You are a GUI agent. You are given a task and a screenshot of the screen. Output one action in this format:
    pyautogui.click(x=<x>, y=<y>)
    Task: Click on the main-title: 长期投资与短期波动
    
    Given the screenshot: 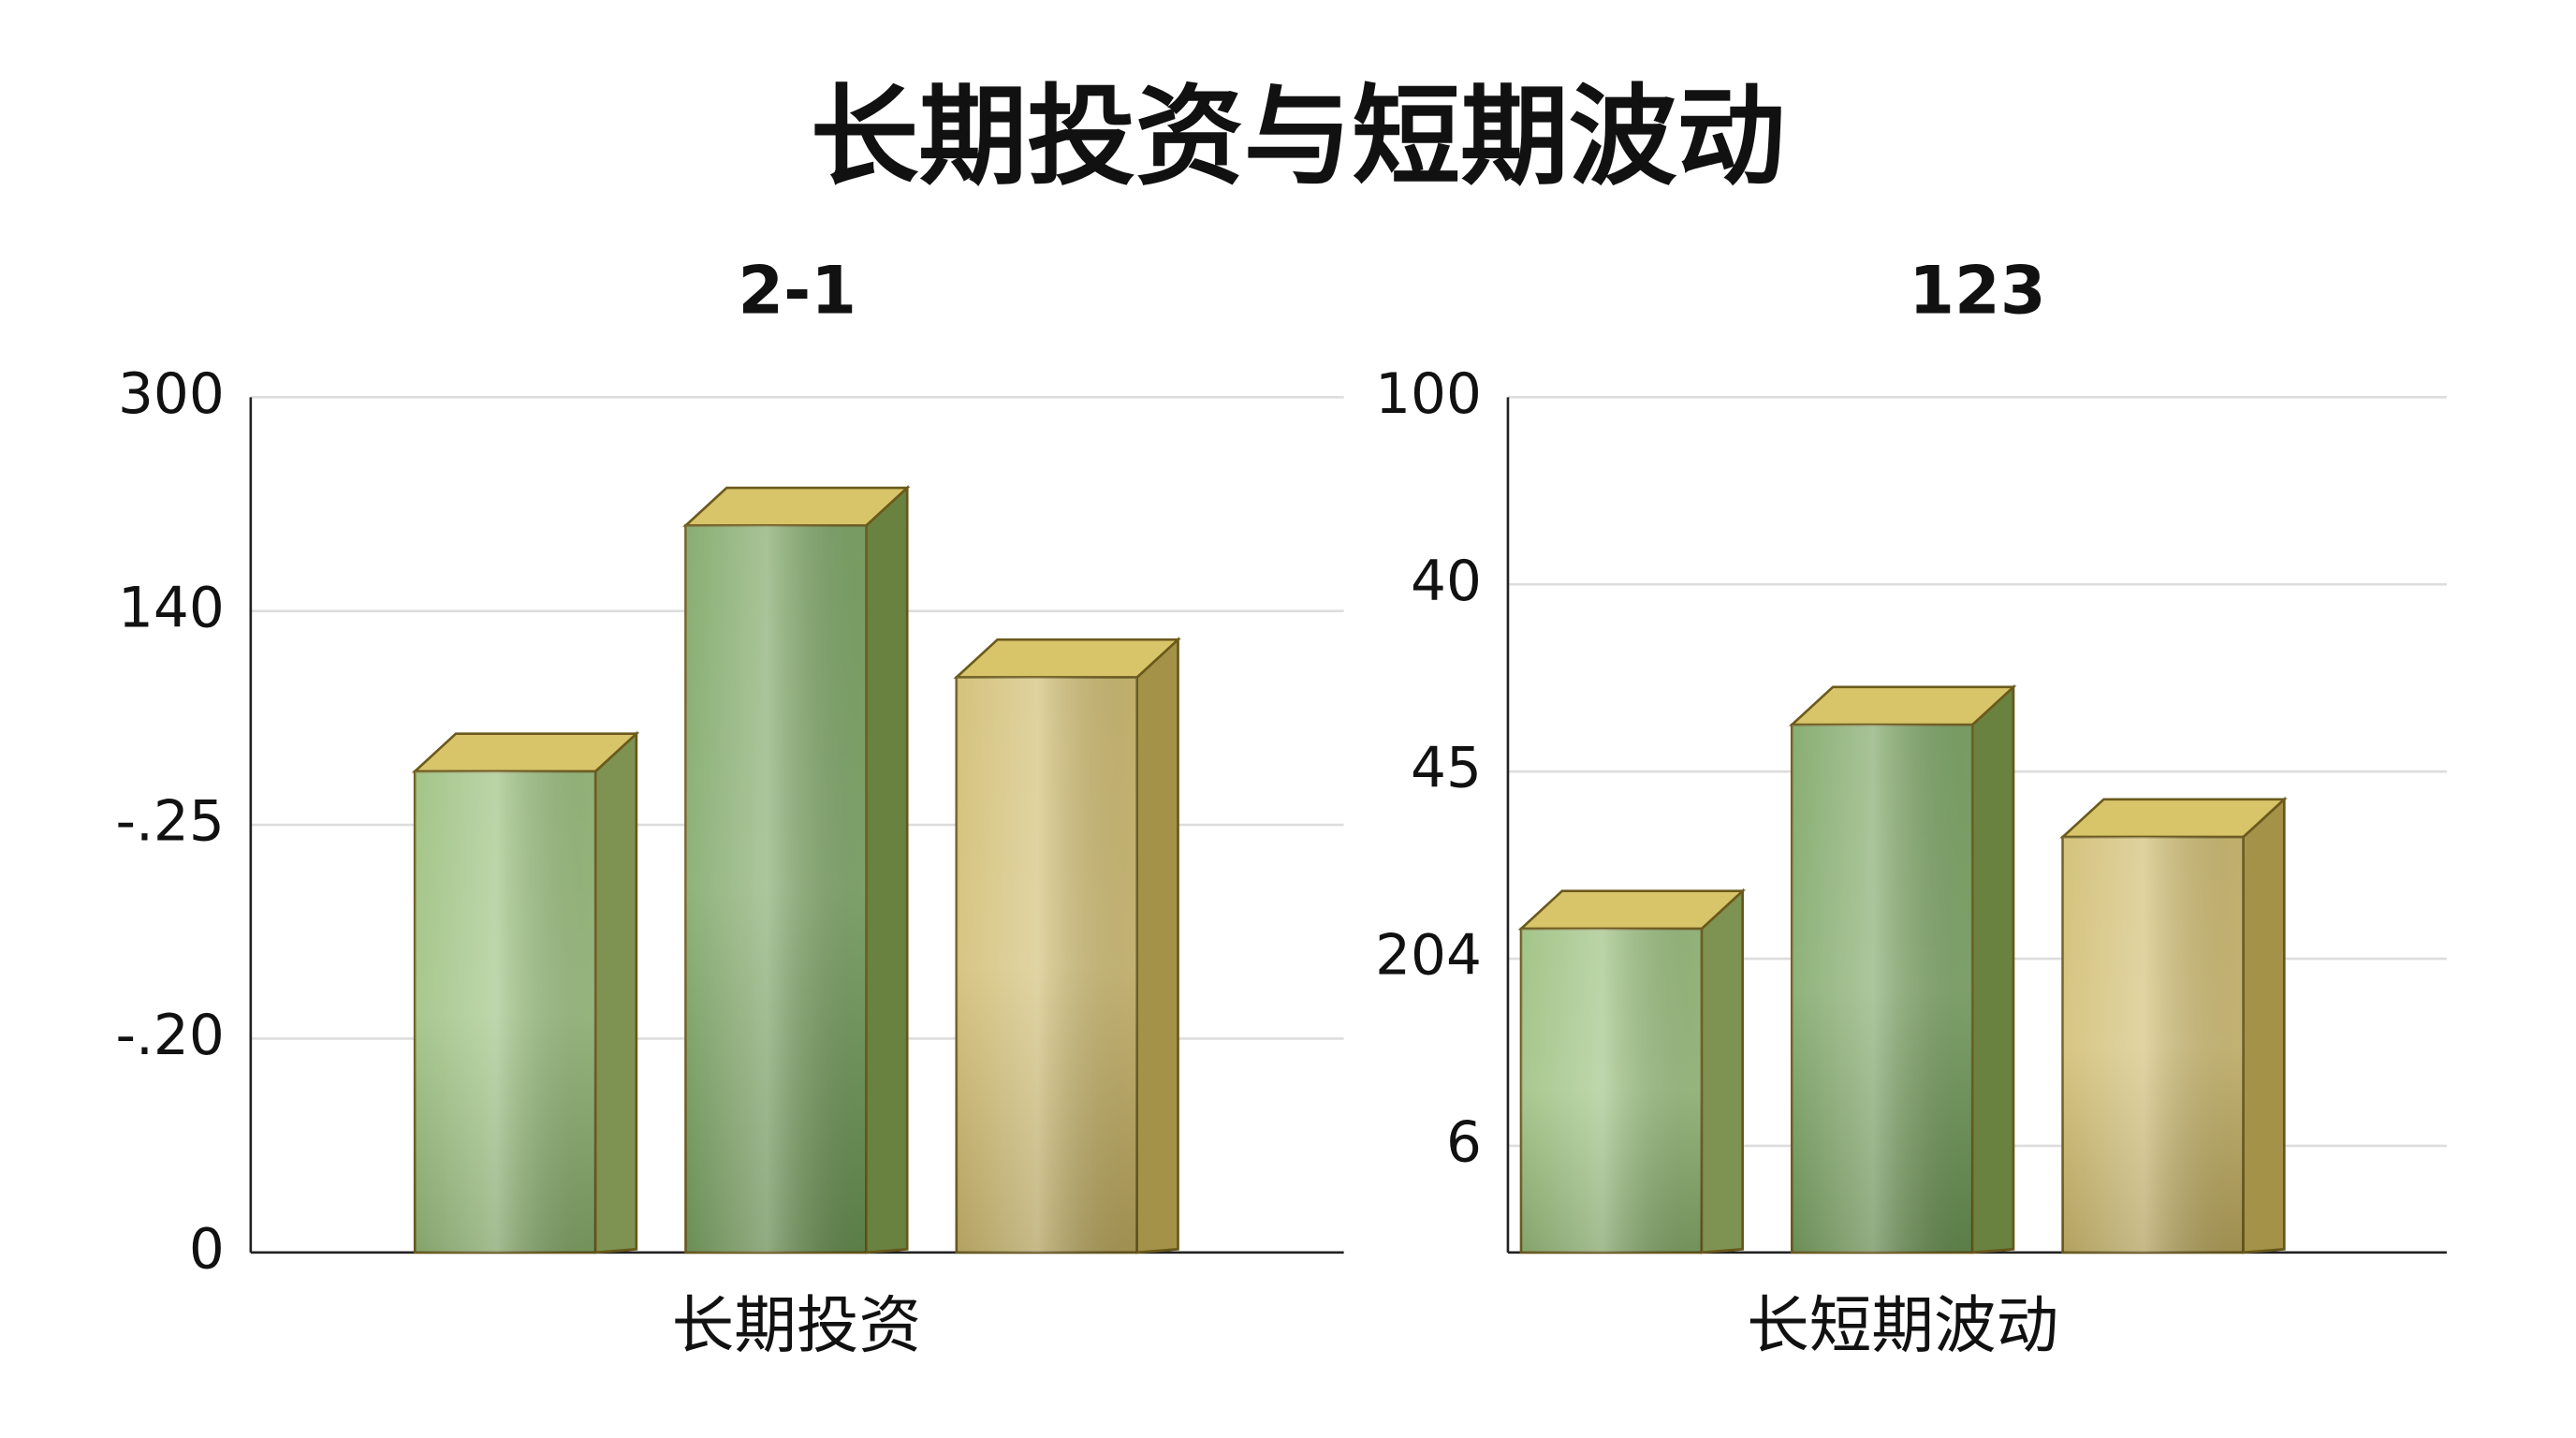 What is the action you would take?
    pyautogui.click(x=1298, y=137)
    